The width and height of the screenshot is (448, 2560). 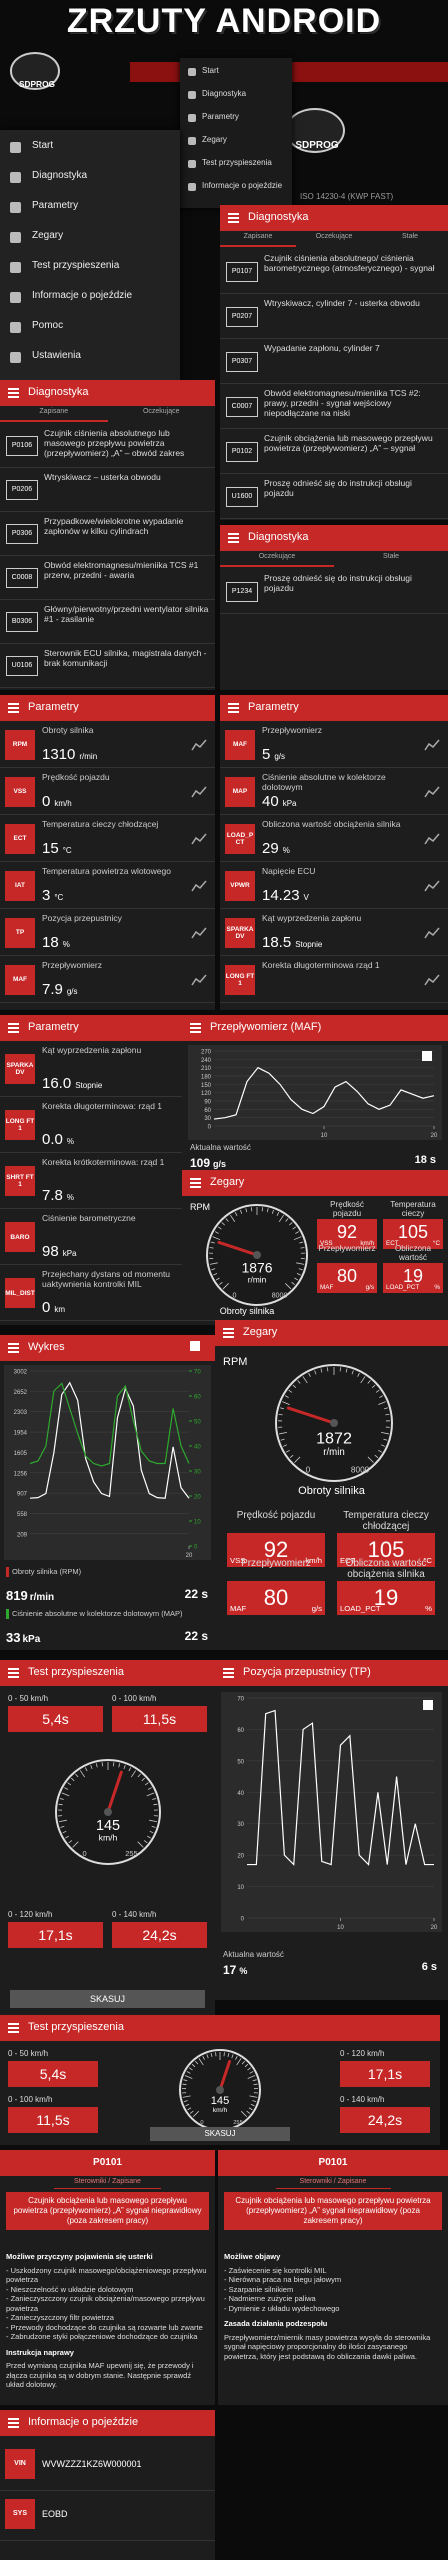 What do you see at coordinates (432, 744) in the screenshot?
I see `graph-icon` at bounding box center [432, 744].